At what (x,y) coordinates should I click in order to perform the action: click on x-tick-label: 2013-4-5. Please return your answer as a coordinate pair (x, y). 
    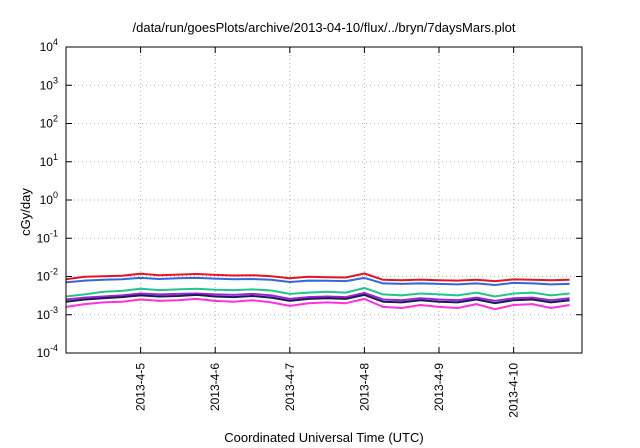
    Looking at the image, I should click on (141, 387).